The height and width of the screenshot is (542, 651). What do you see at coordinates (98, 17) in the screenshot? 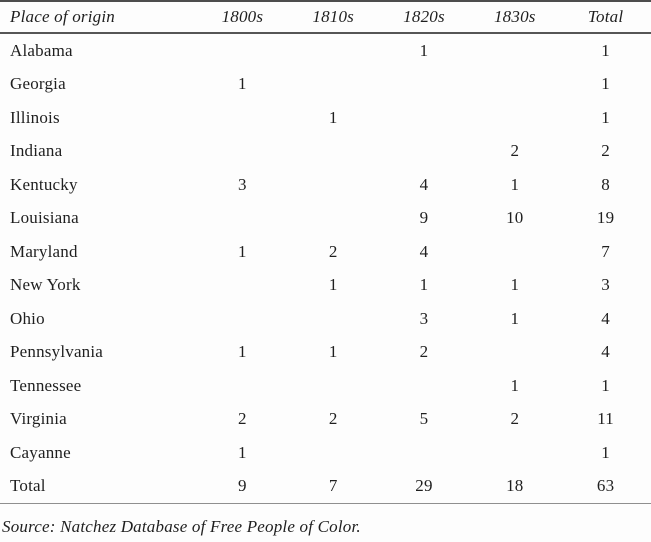
I see `column-header-place-of-origin: Place of origin` at bounding box center [98, 17].